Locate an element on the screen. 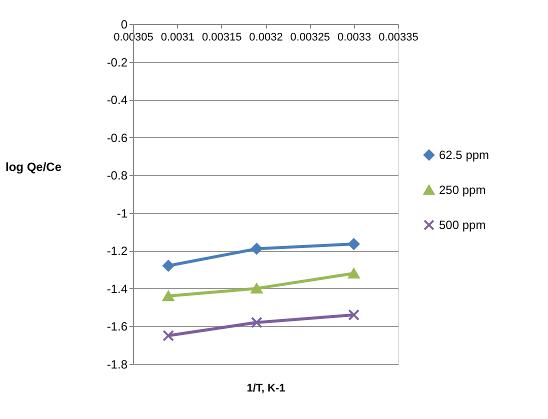 The image size is (548, 419). y-tick-label: 0 is located at coordinates (124, 25).